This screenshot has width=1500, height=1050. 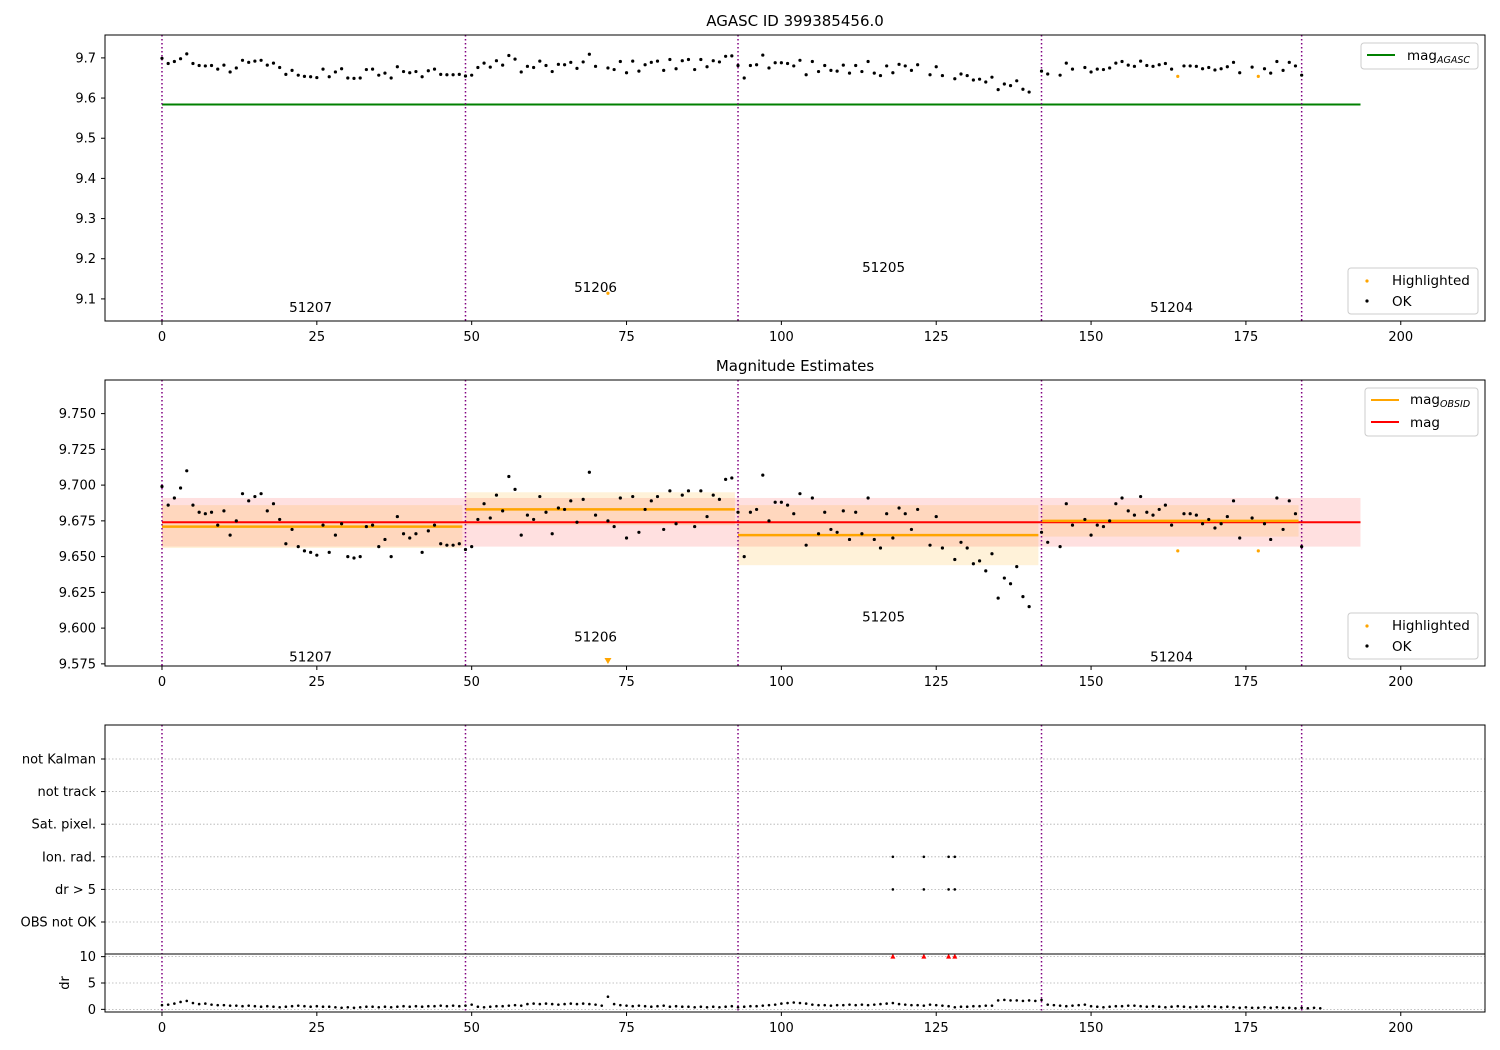 I want to click on y-tick-label: 9.650, so click(x=77, y=557).